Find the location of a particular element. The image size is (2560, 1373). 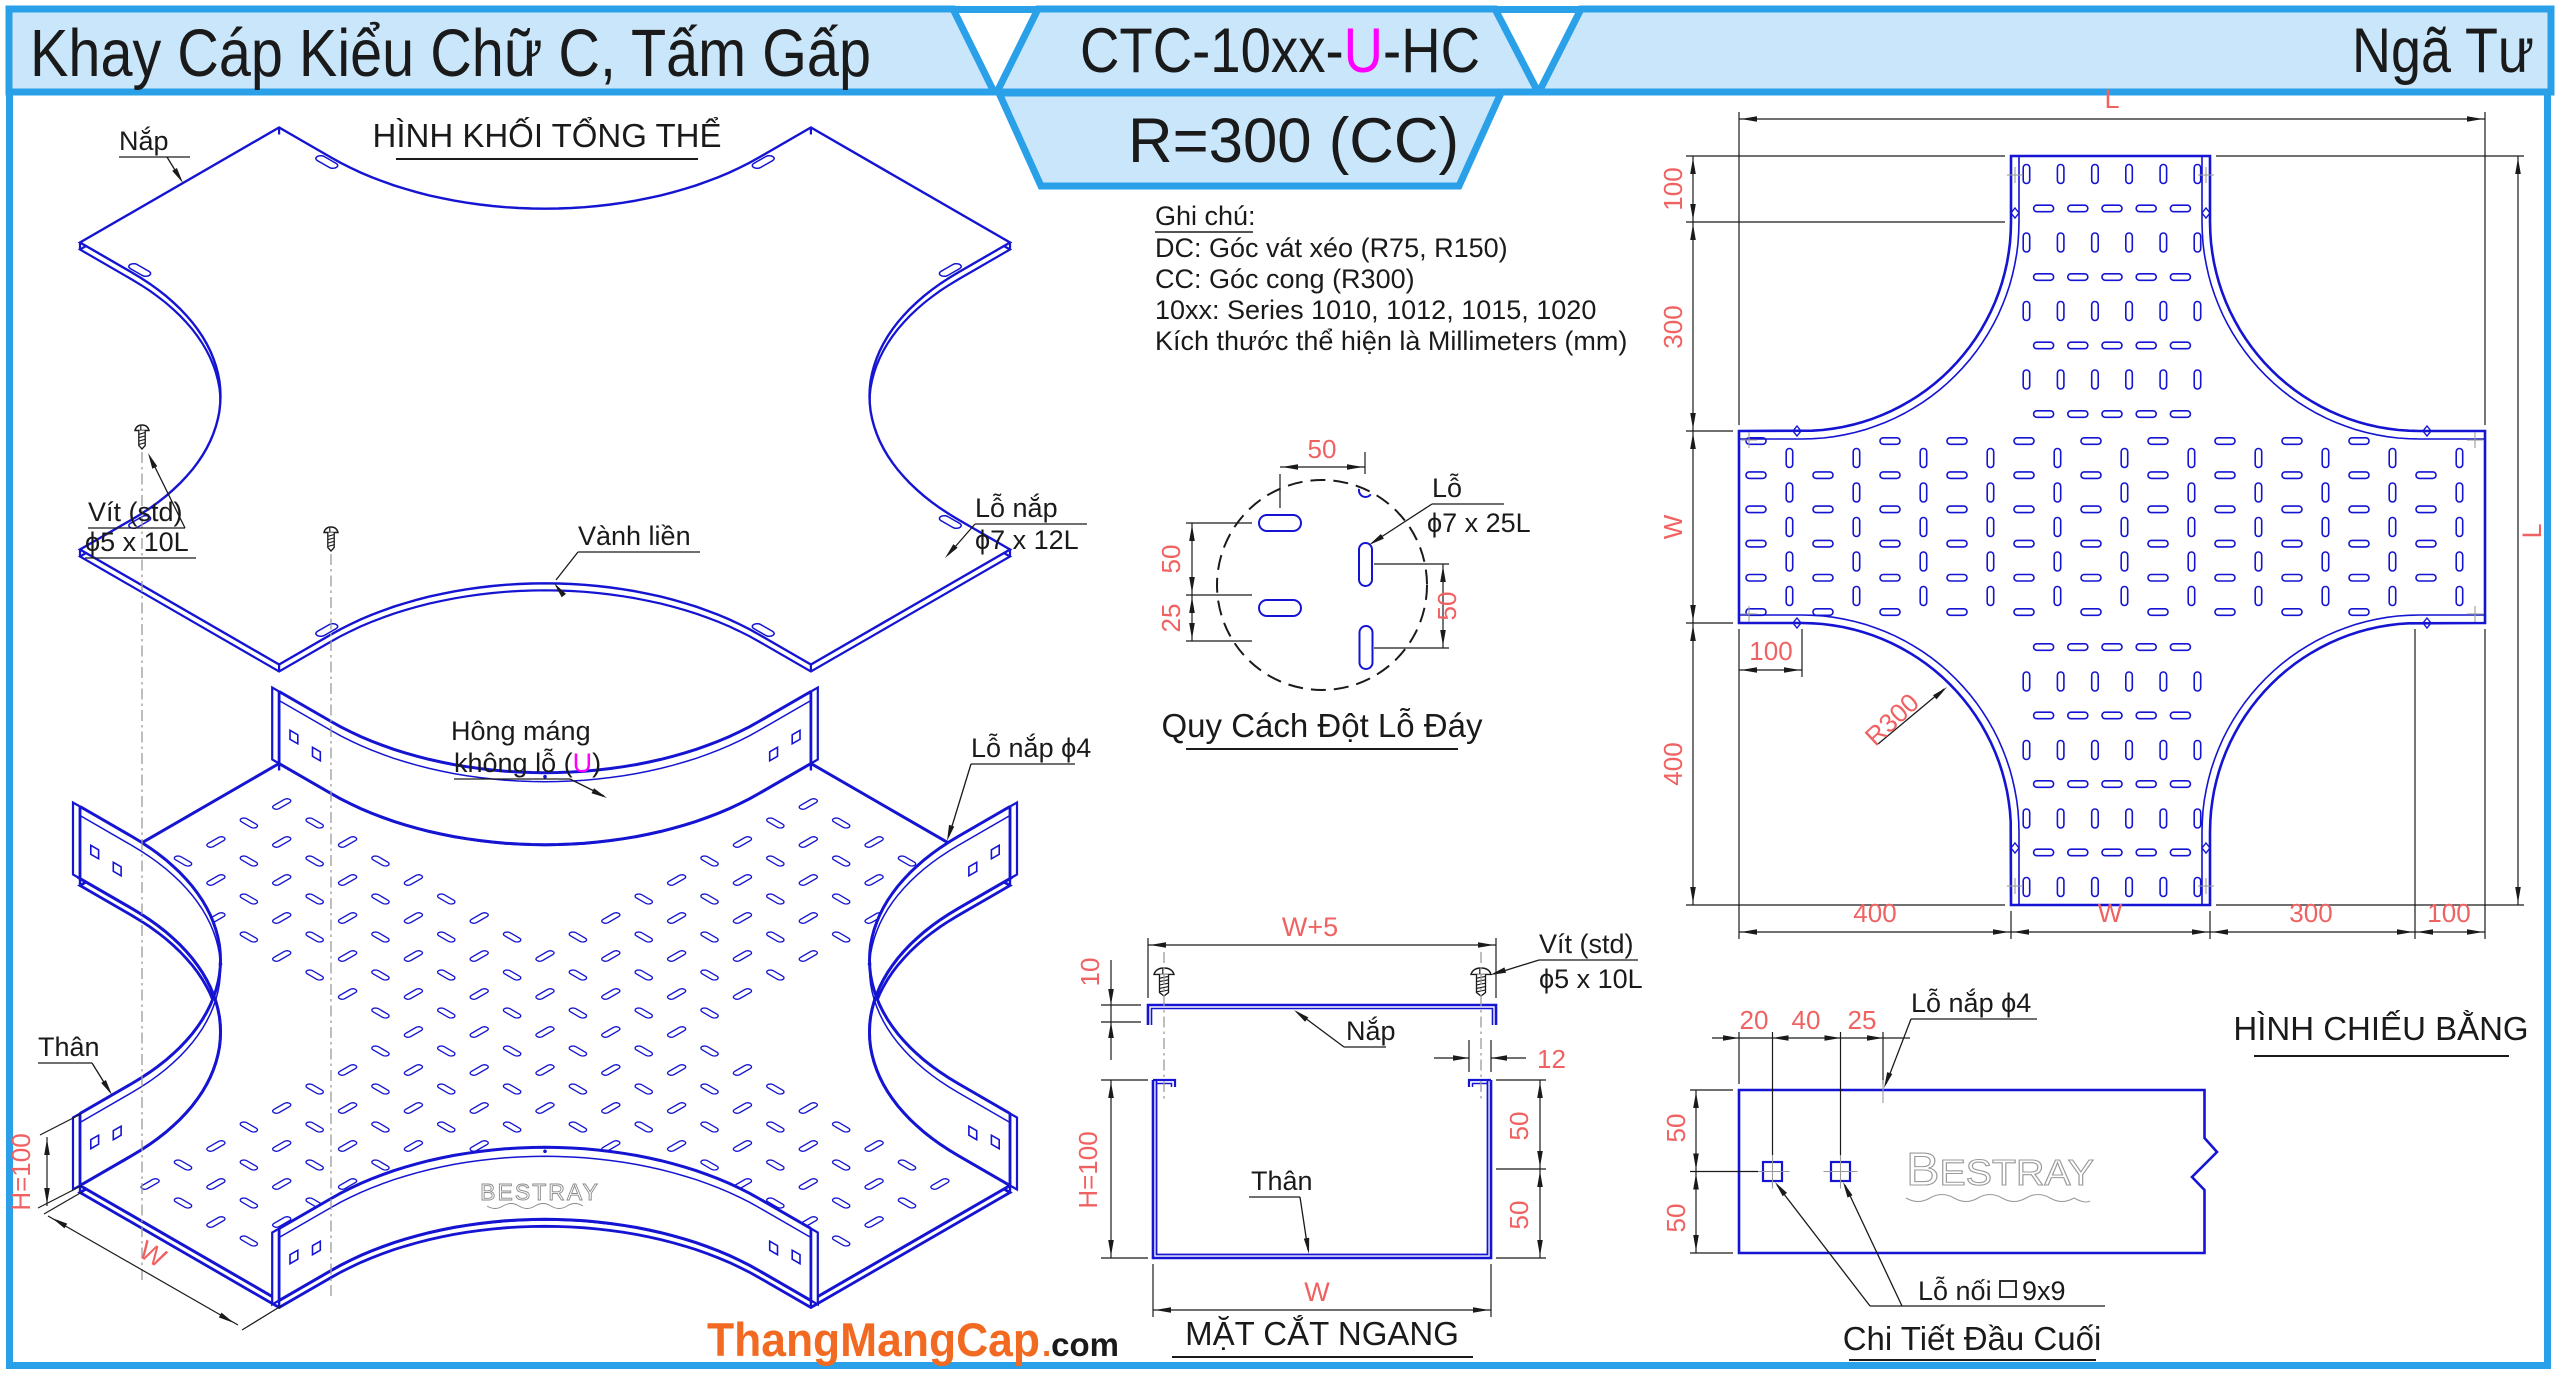

svg-text: R=300 (CC) is located at coordinates (1293, 141).